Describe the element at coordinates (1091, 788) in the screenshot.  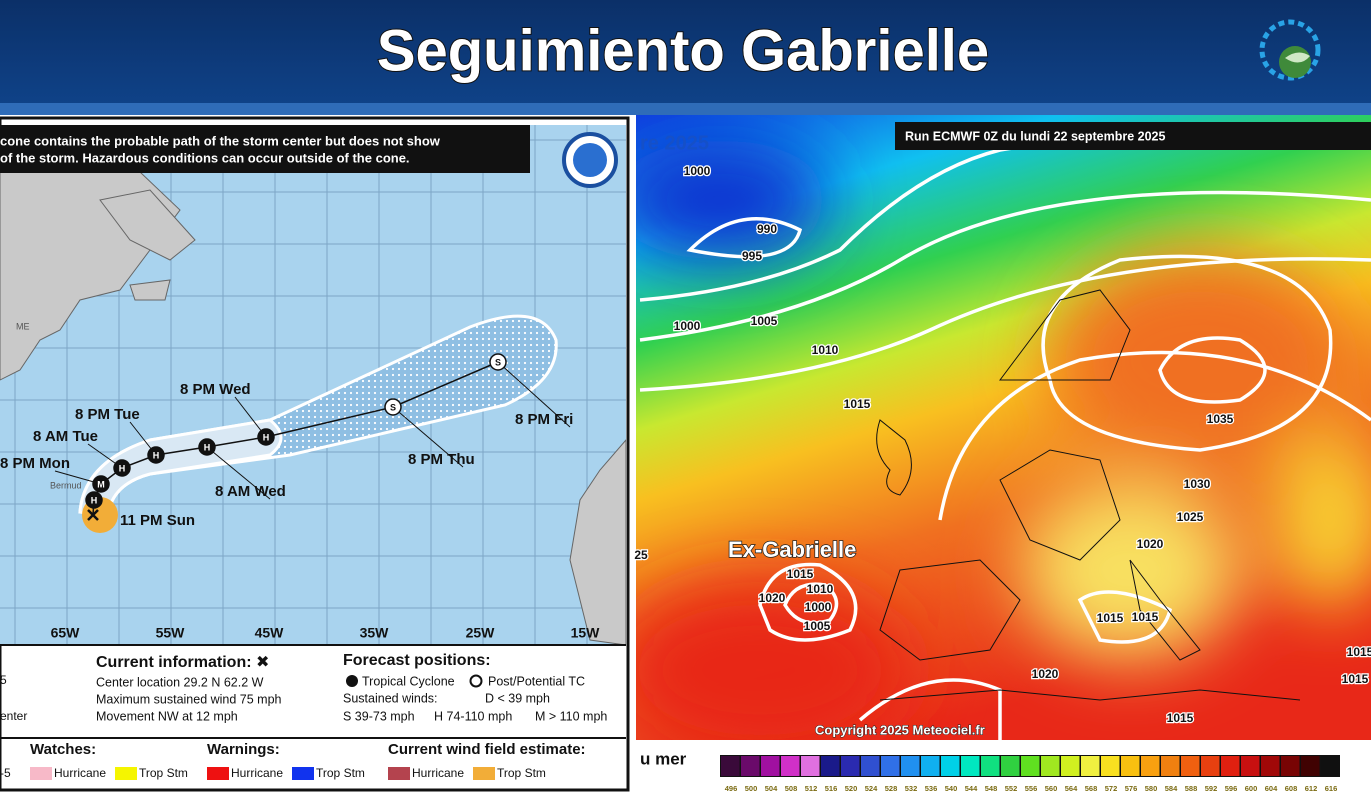
I see `colorbar-label: 568` at that location.